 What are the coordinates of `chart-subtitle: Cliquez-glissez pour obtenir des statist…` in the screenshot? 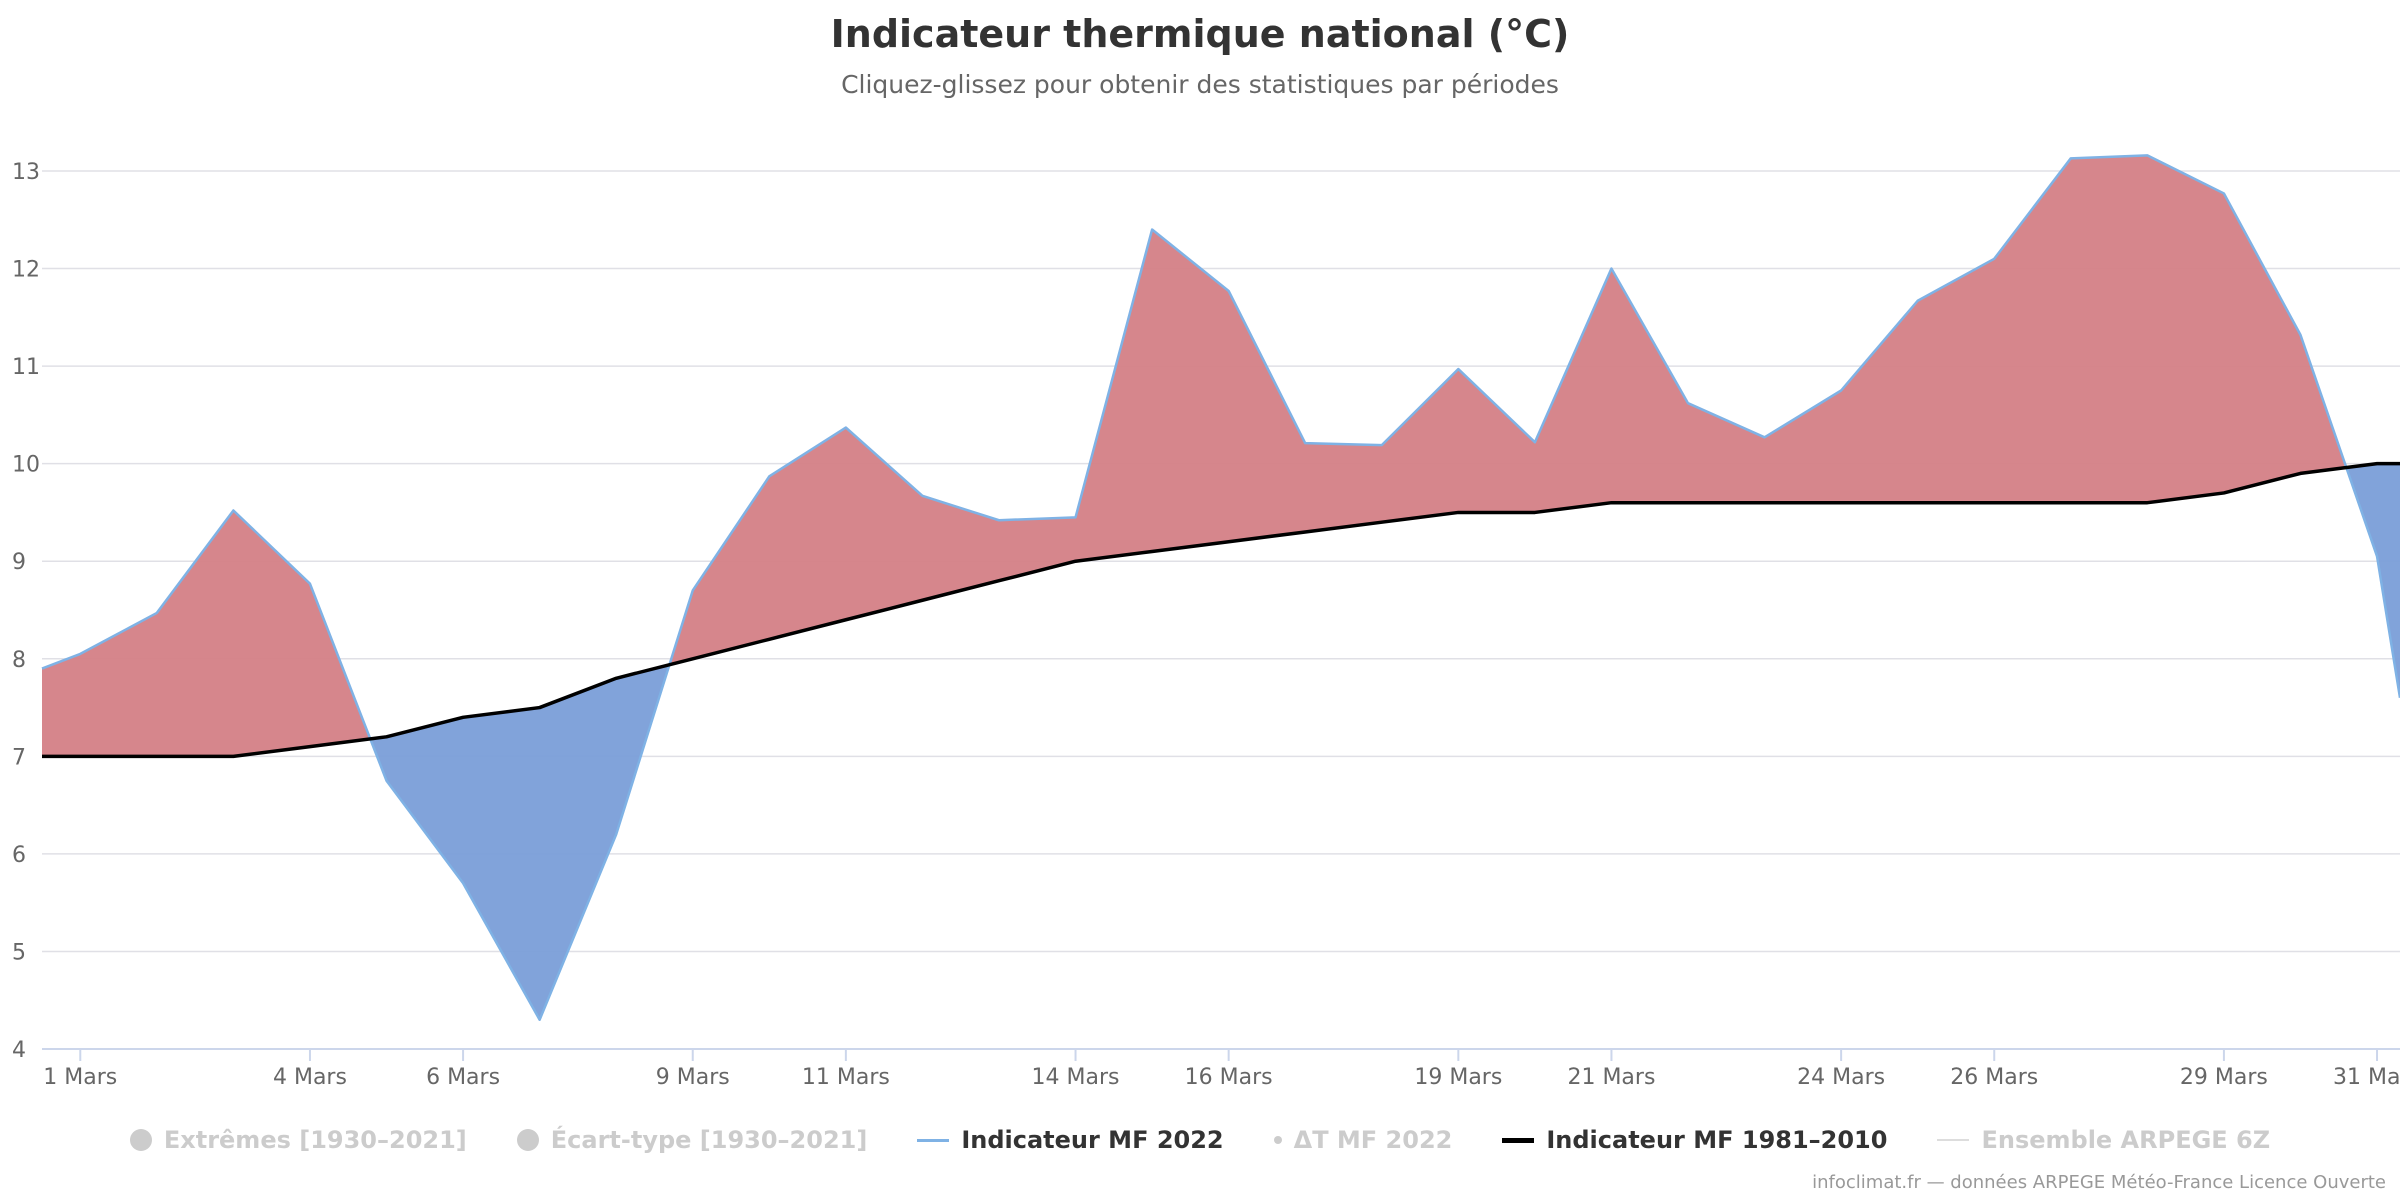 It's located at (1200, 84).